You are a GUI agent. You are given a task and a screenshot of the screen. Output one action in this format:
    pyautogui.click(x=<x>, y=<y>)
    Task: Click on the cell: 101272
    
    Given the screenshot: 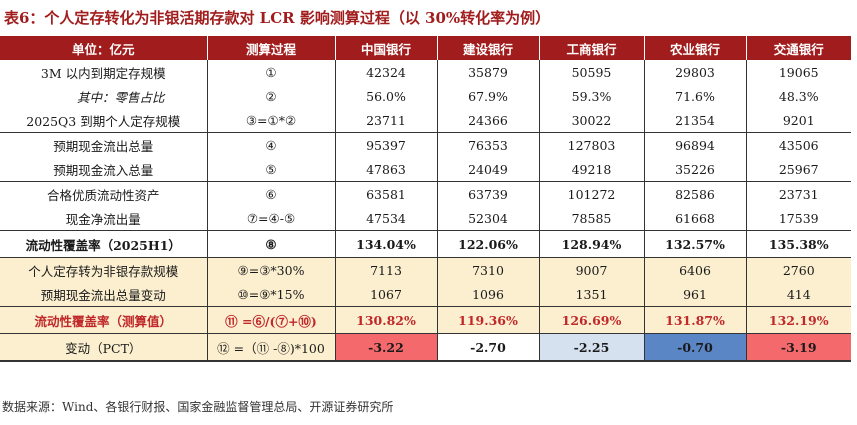 What is the action you would take?
    pyautogui.click(x=591, y=193)
    